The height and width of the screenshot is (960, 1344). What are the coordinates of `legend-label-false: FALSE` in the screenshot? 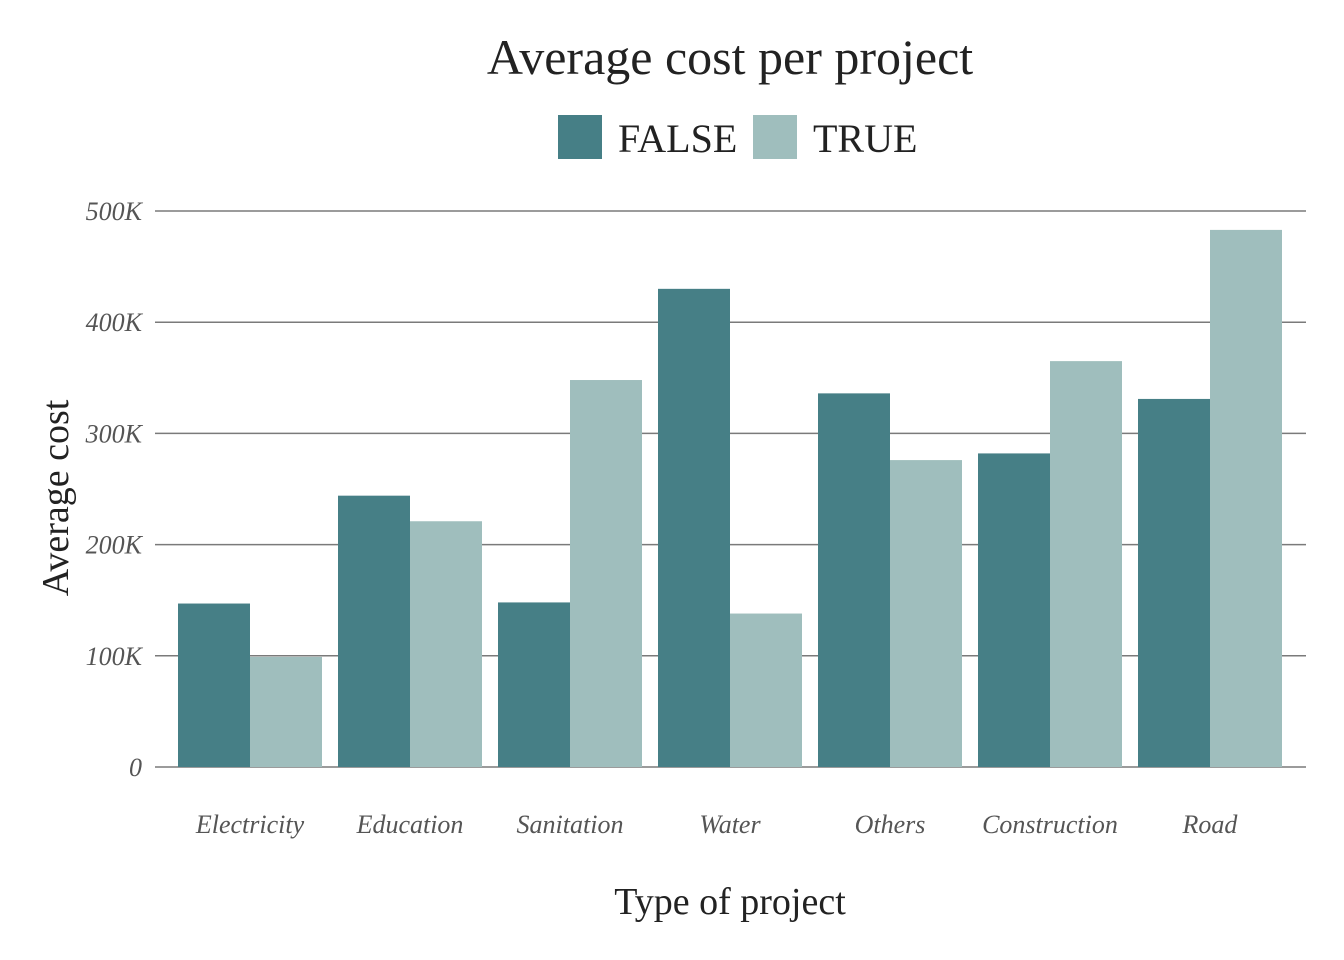 It's located at (677, 138).